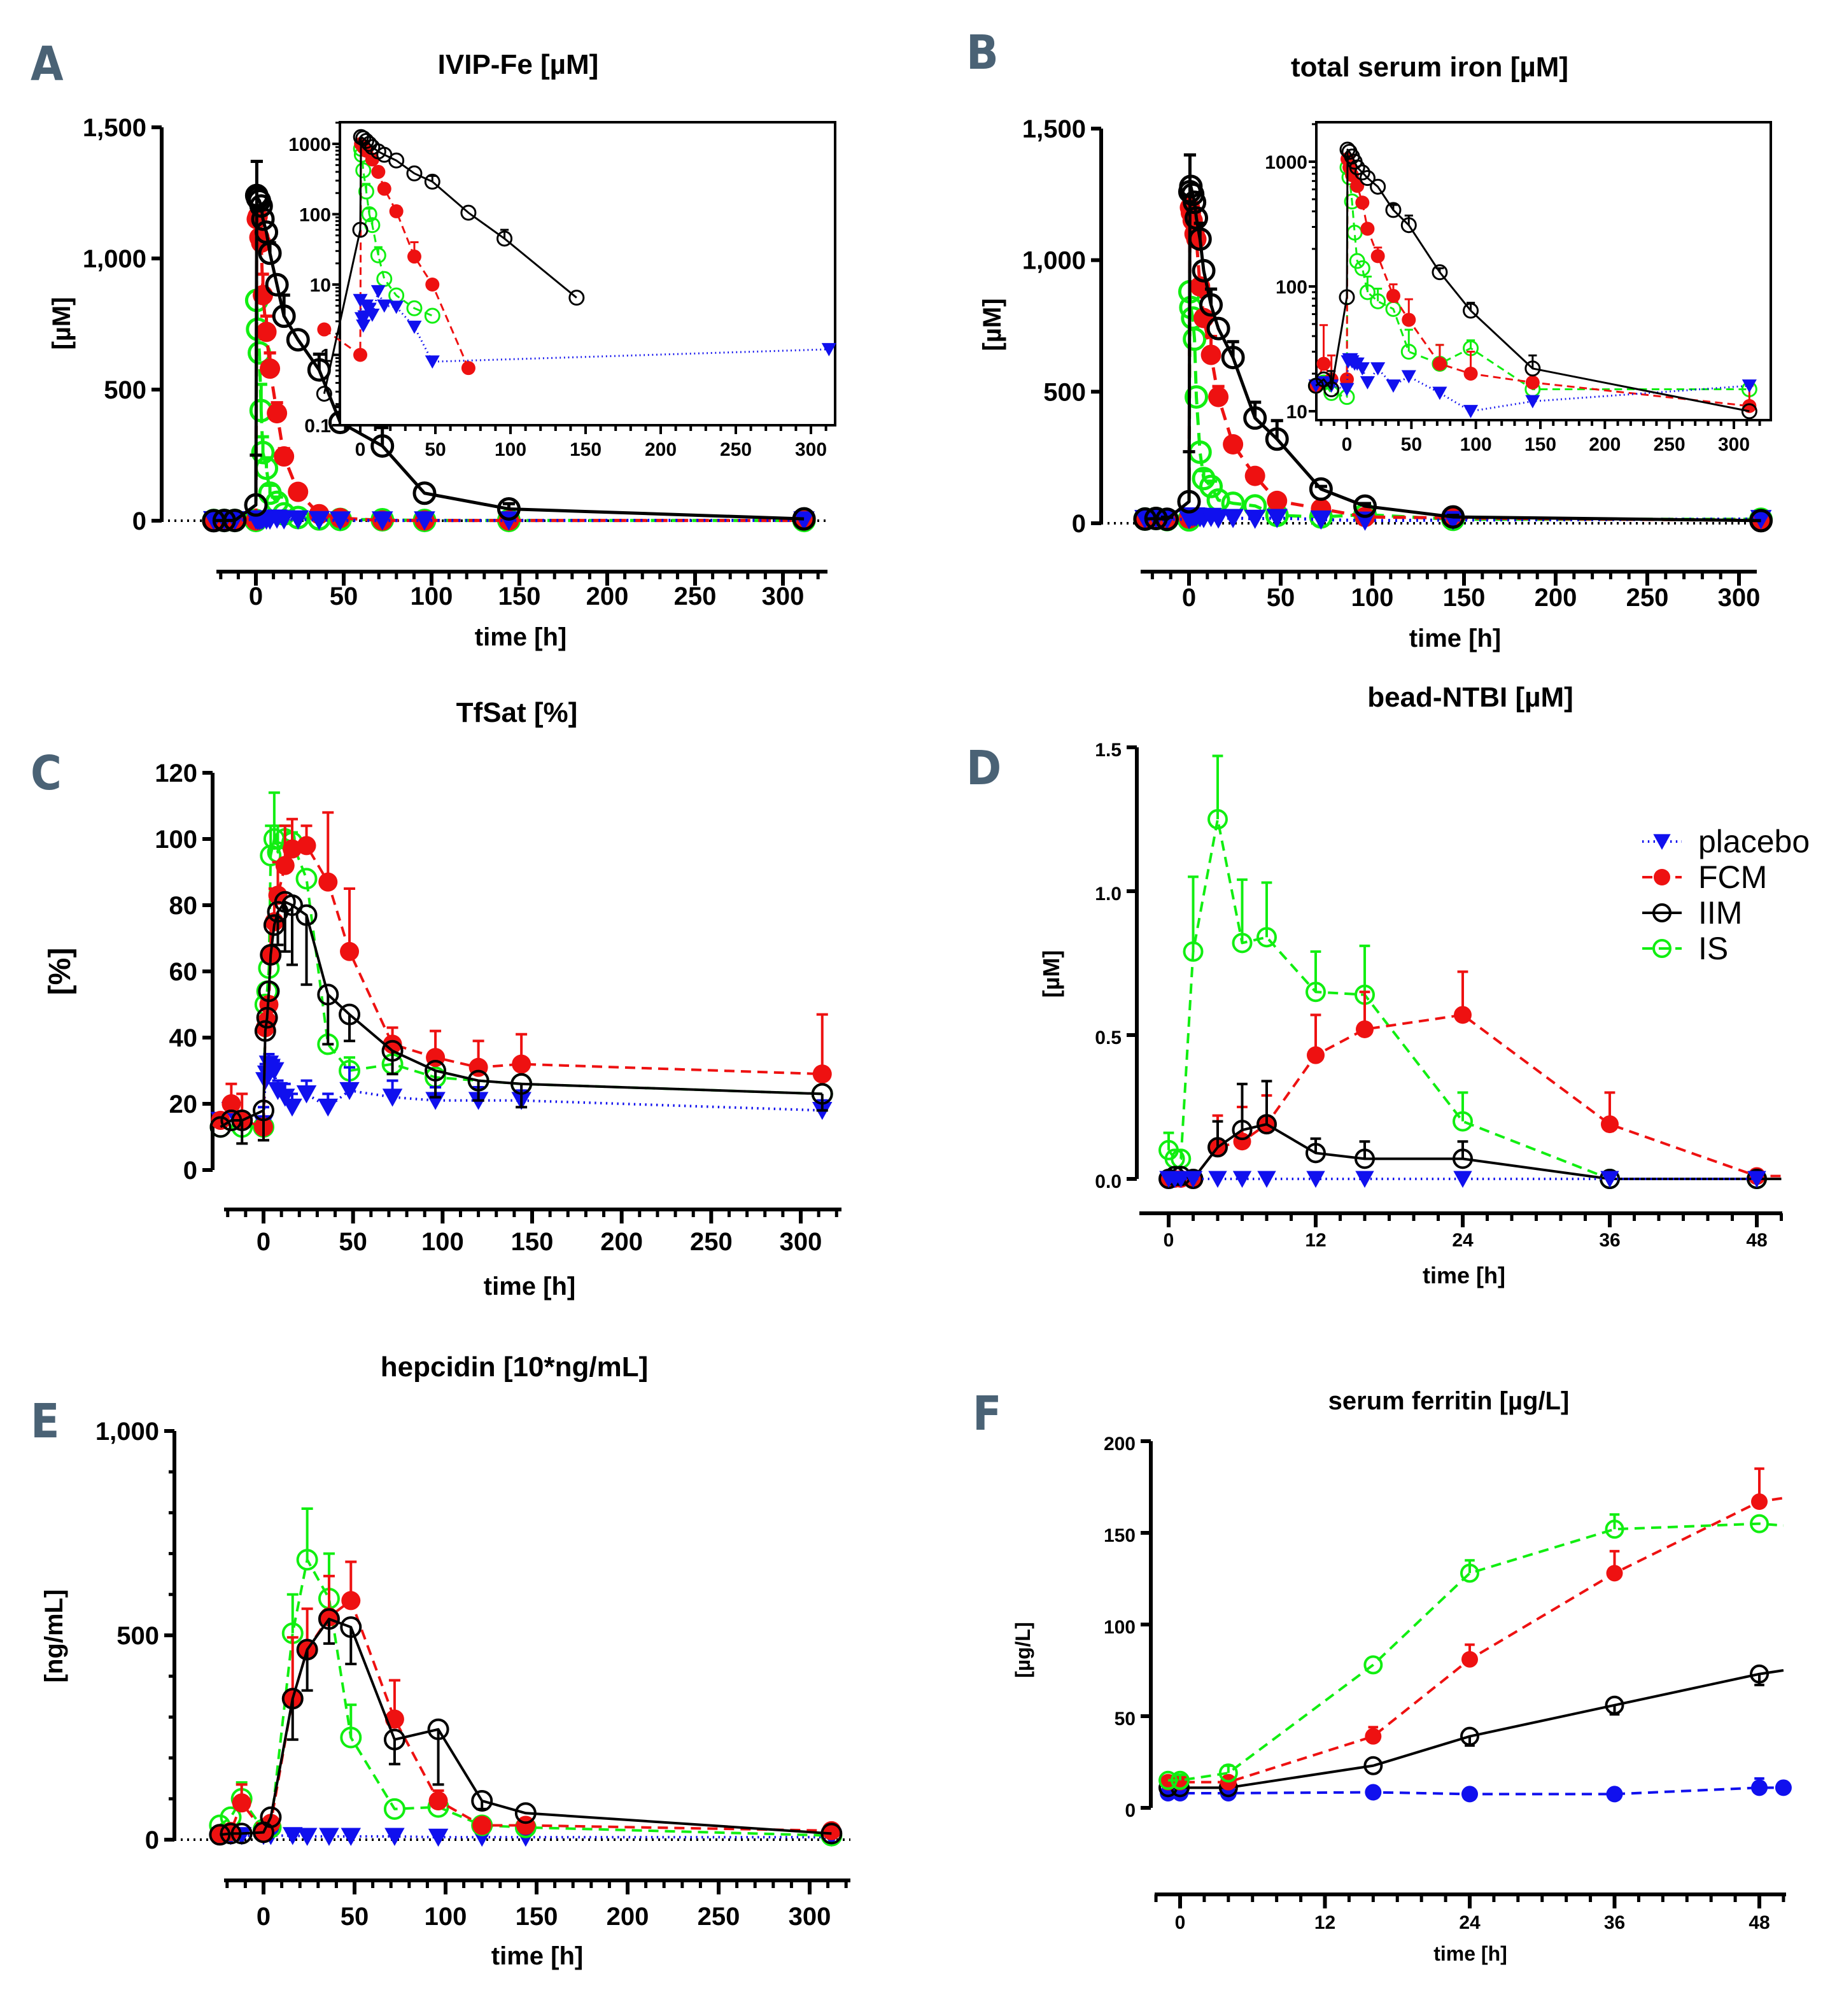  What do you see at coordinates (1372, 598) in the screenshot?
I see `x-tick-label: 100` at bounding box center [1372, 598].